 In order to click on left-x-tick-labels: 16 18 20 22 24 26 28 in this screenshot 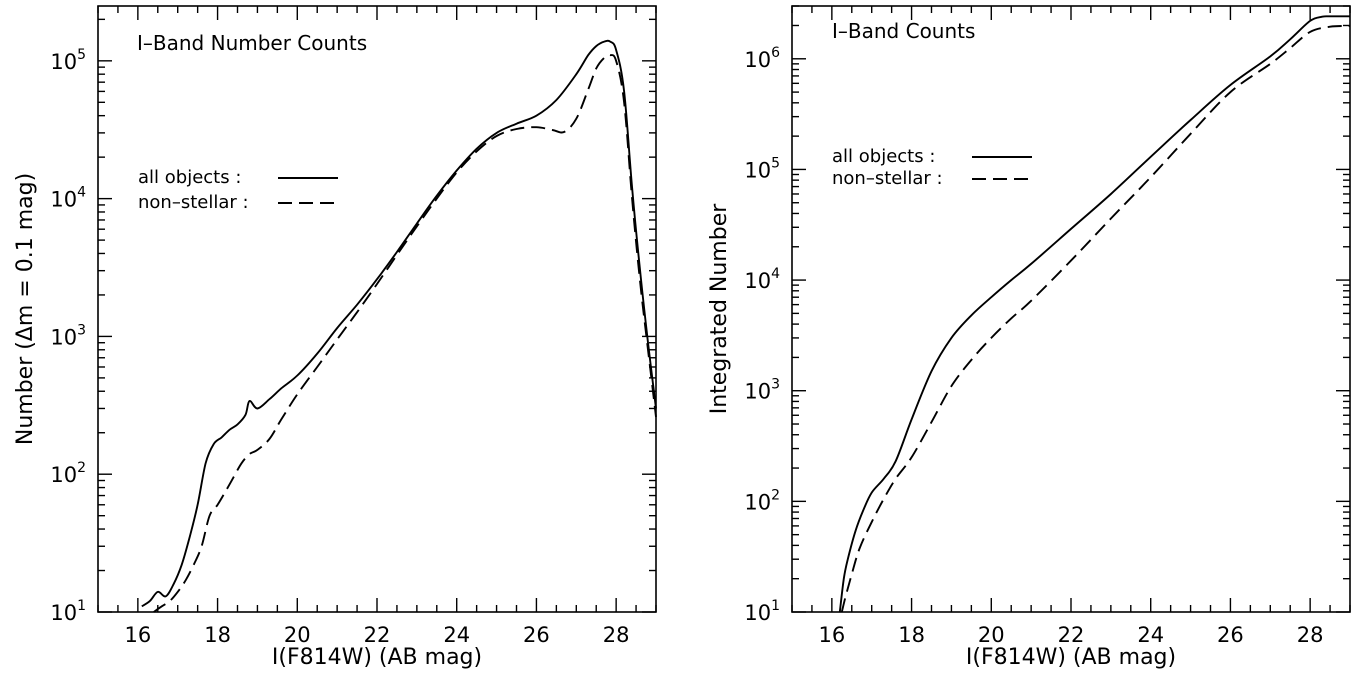, I will do `click(376, 635)`.